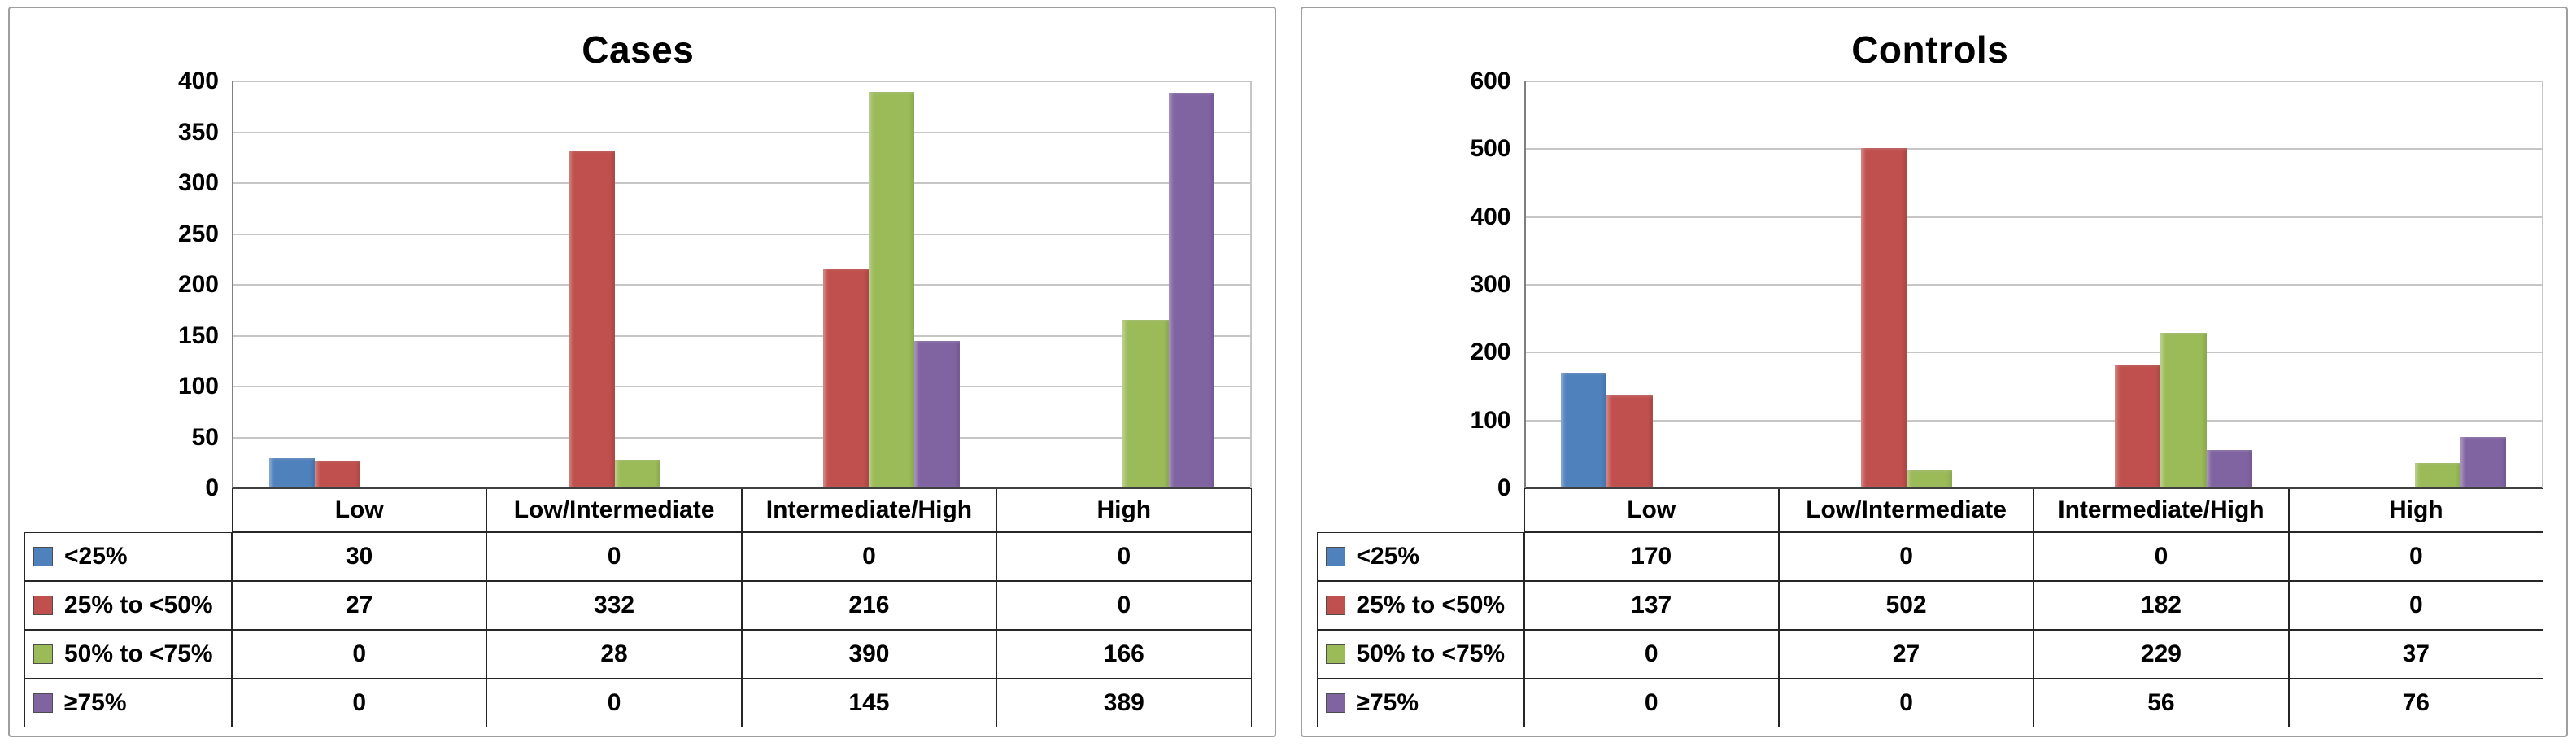  Describe the element at coordinates (869, 654) in the screenshot. I see `value-cell: 390` at that location.